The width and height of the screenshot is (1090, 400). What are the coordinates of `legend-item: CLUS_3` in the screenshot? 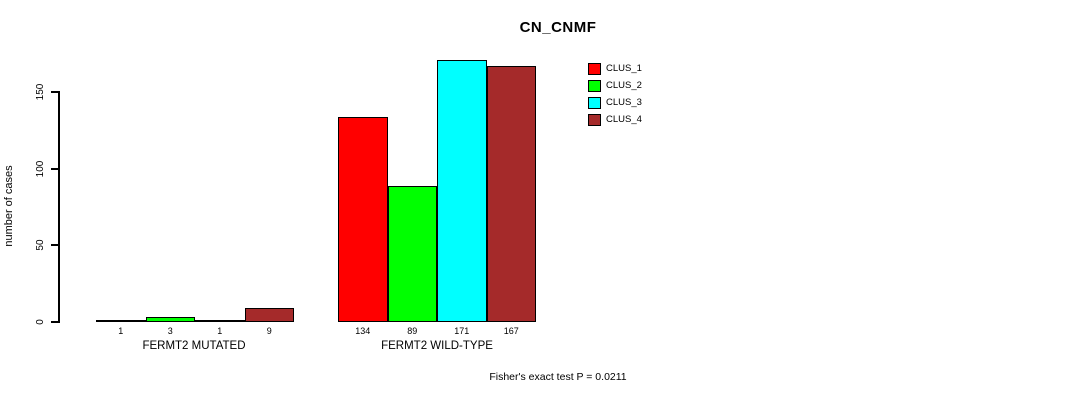 It's located at (615, 102).